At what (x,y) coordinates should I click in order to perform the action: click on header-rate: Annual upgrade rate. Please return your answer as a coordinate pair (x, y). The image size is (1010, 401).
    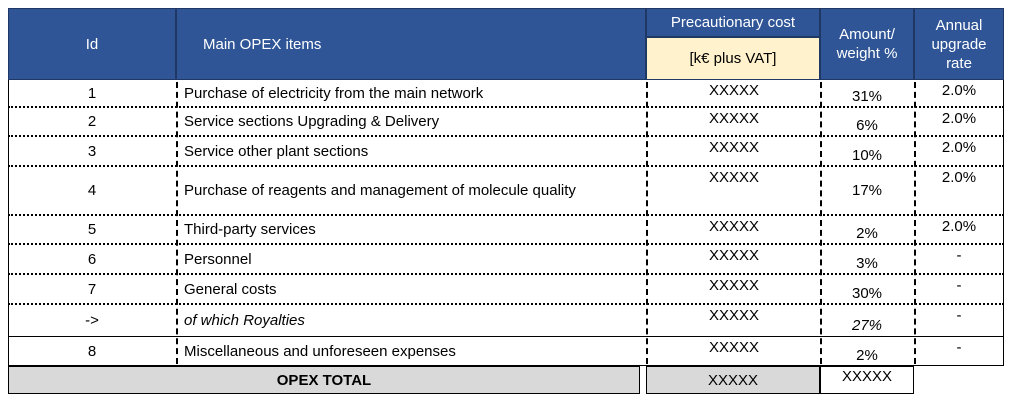
    Looking at the image, I should click on (959, 44).